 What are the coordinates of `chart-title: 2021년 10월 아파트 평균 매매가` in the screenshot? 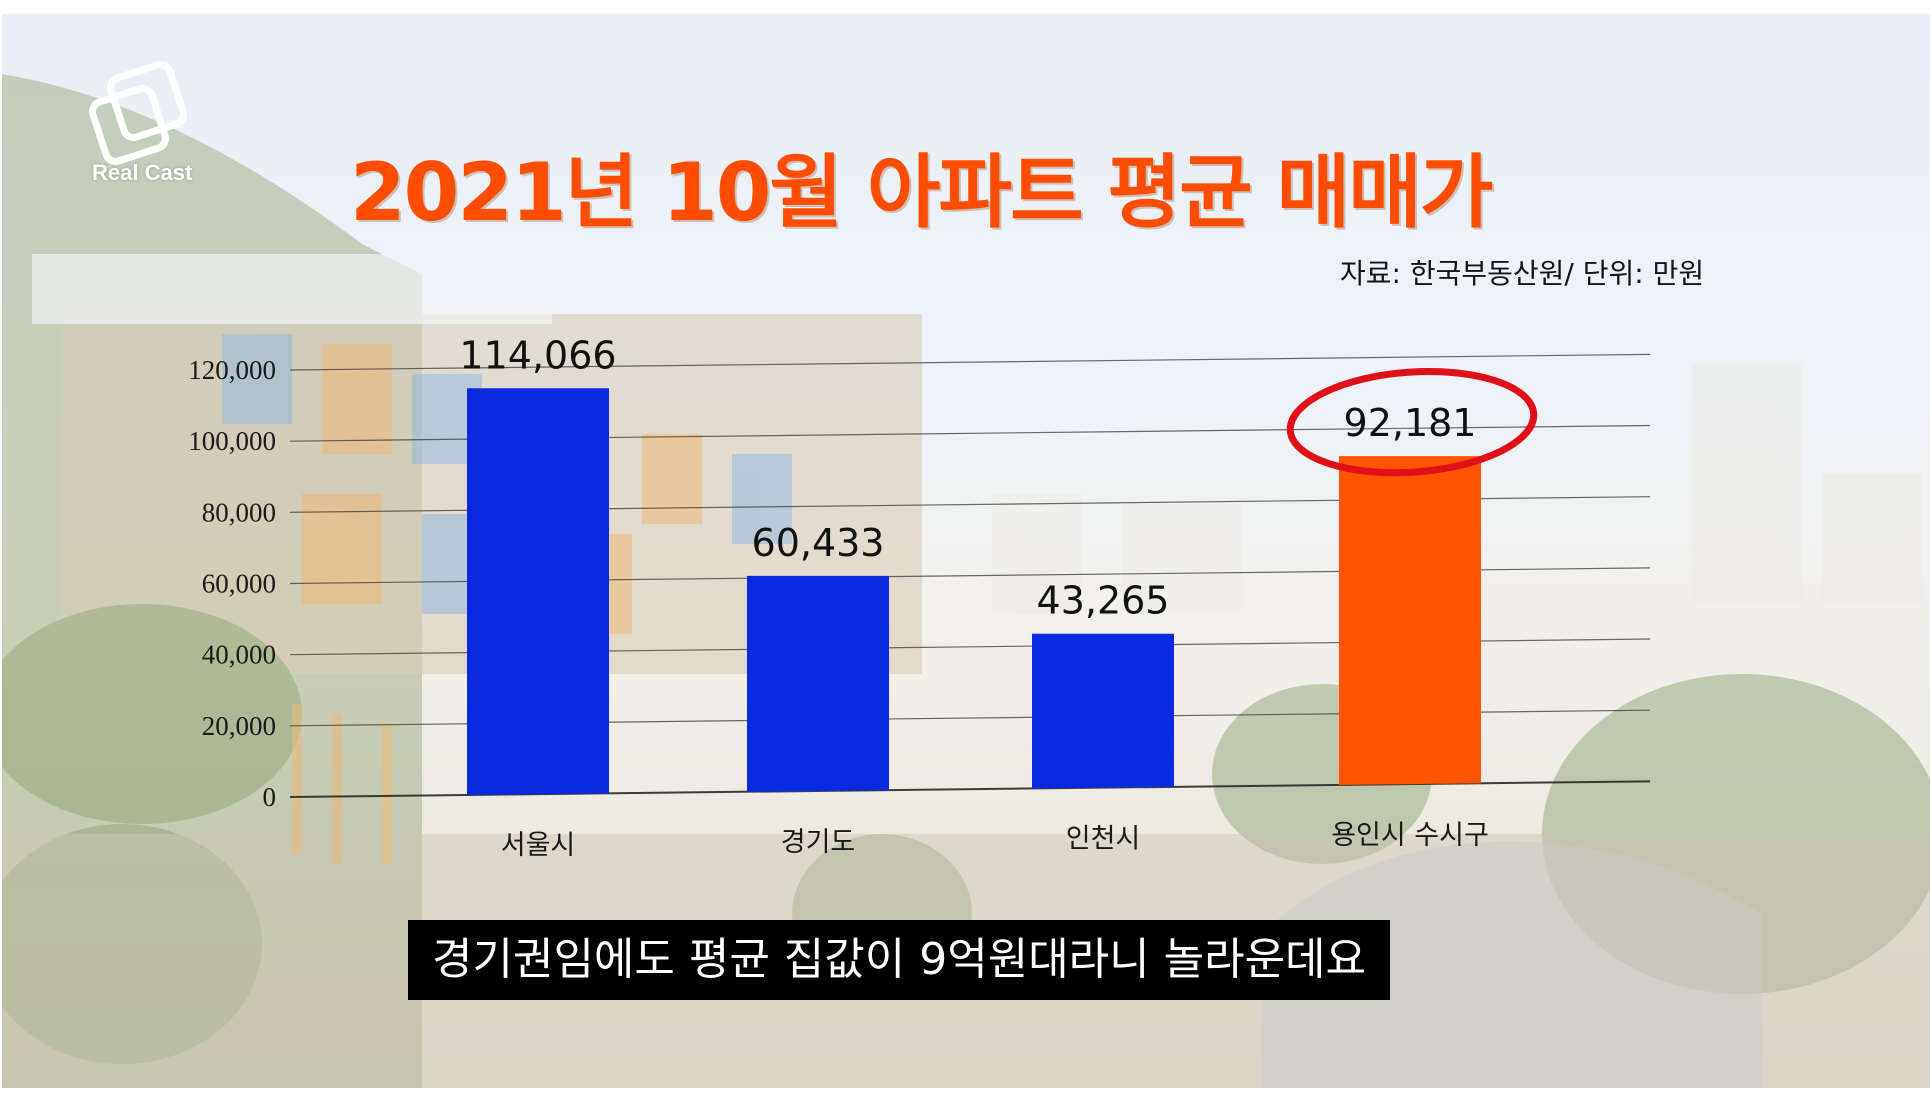 It's located at (921, 192).